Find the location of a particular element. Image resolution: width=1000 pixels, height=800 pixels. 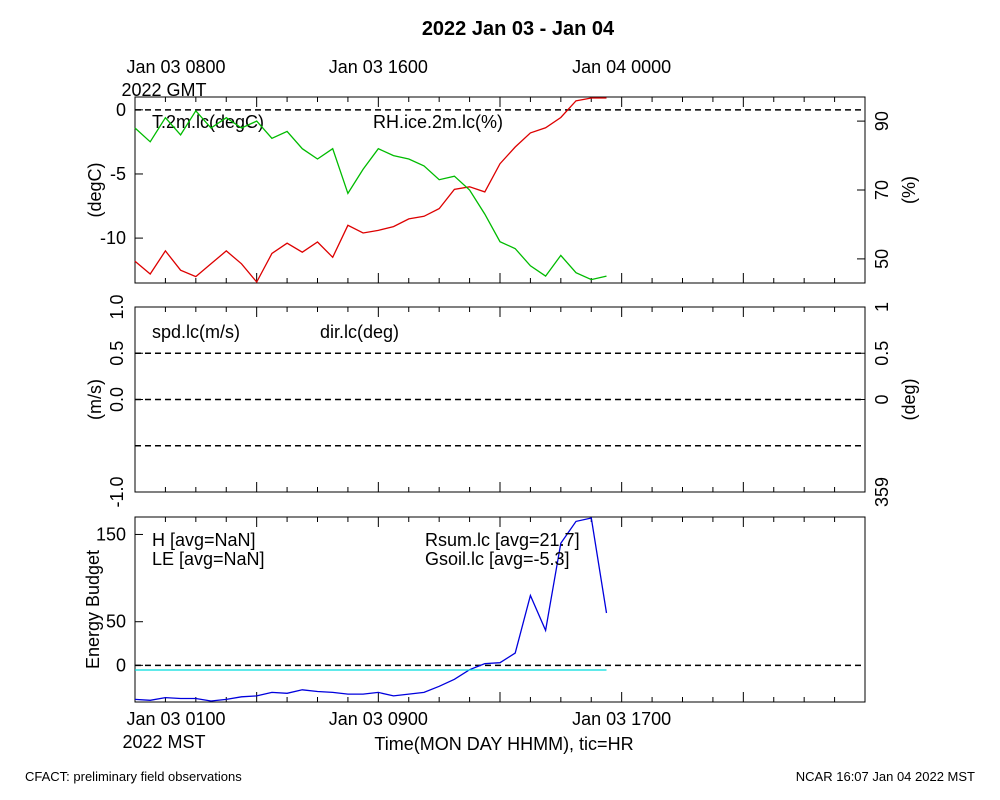

right-tick-label: 90 is located at coordinates (882, 121).